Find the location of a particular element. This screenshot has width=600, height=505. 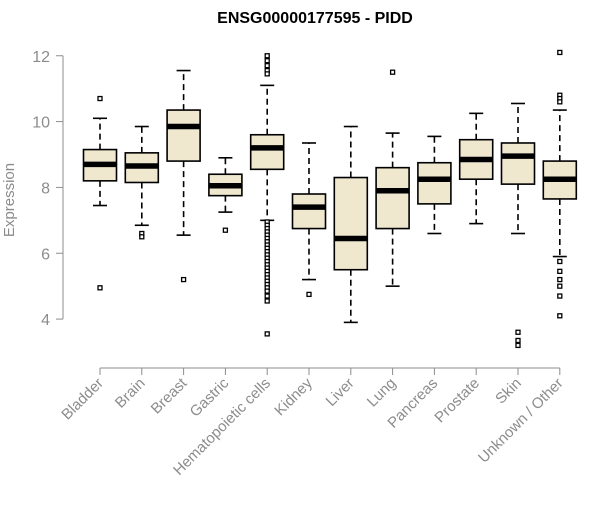

x-tick-label: Brain is located at coordinates (130, 393).